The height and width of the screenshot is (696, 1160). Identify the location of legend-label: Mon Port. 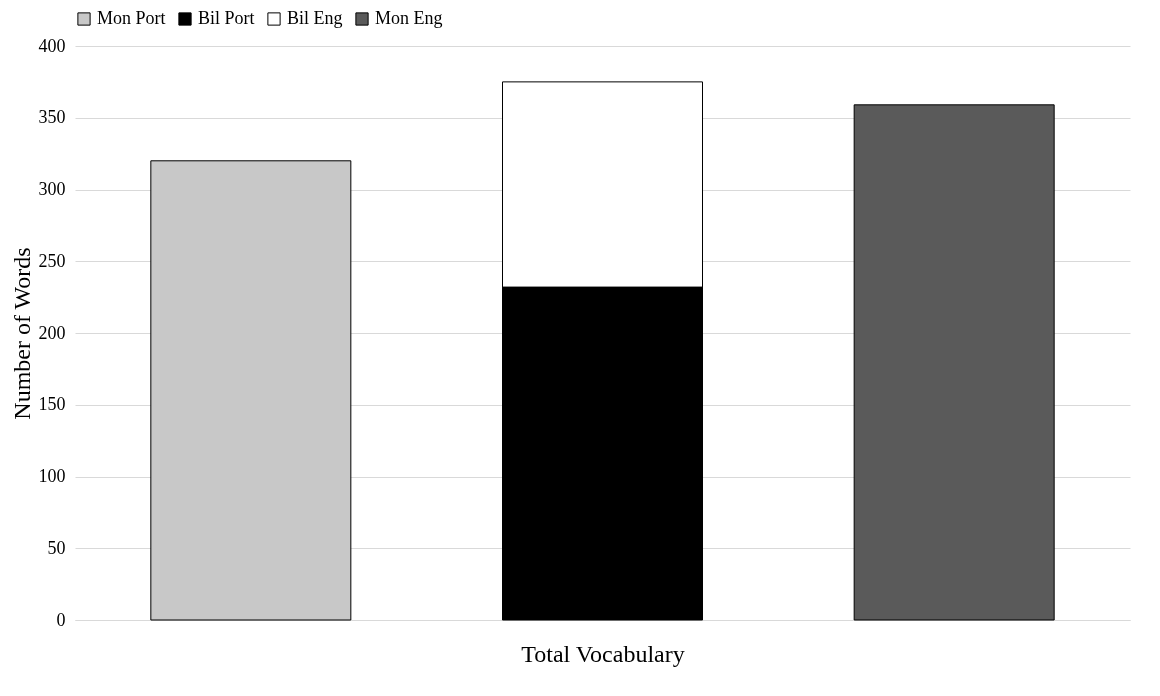
(131, 18).